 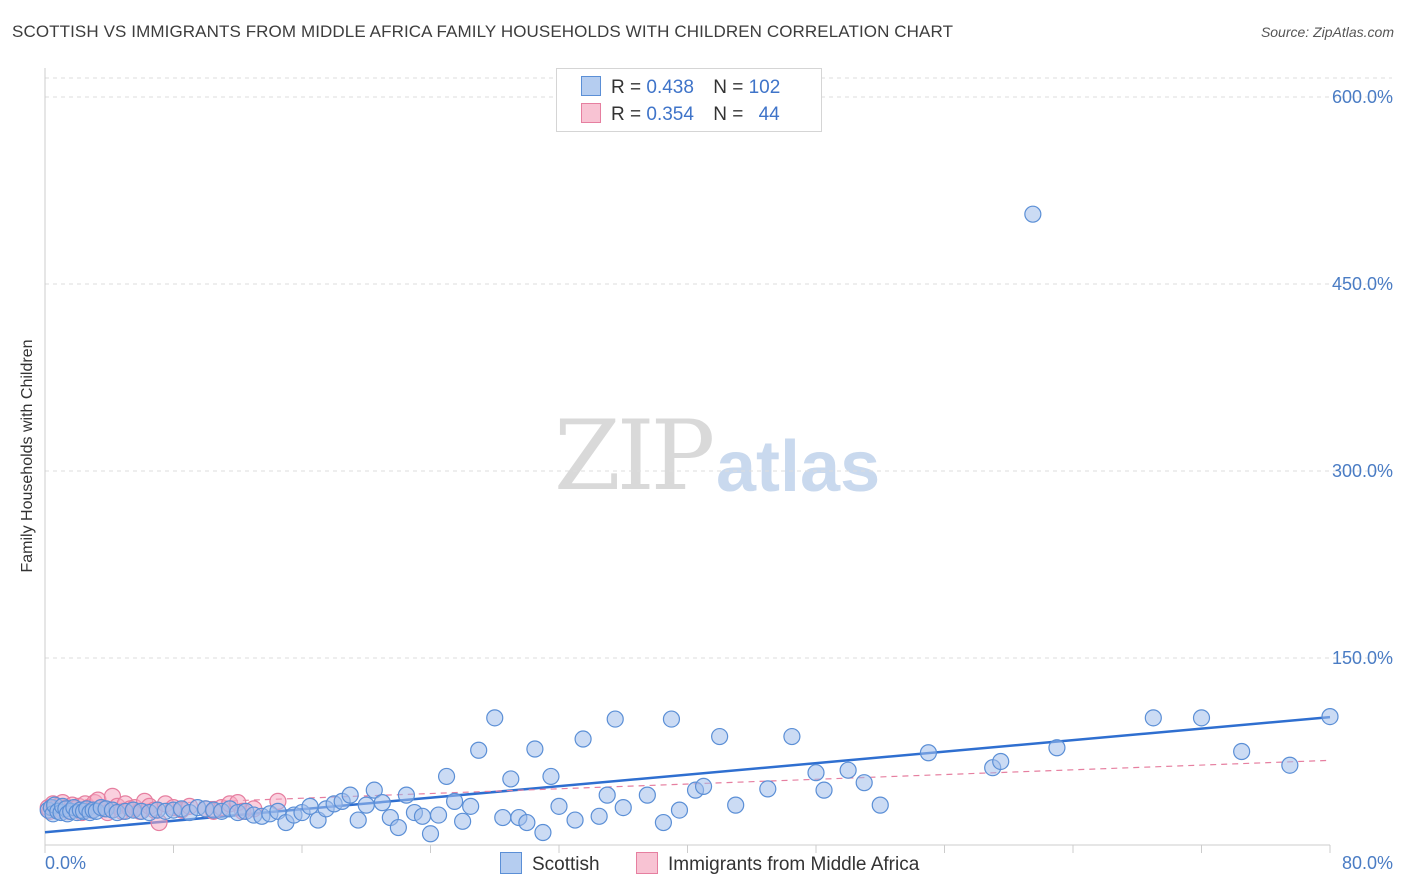 What do you see at coordinates (566, 864) in the screenshot?
I see `bottom-legend-label-scottish: Scottish` at bounding box center [566, 864].